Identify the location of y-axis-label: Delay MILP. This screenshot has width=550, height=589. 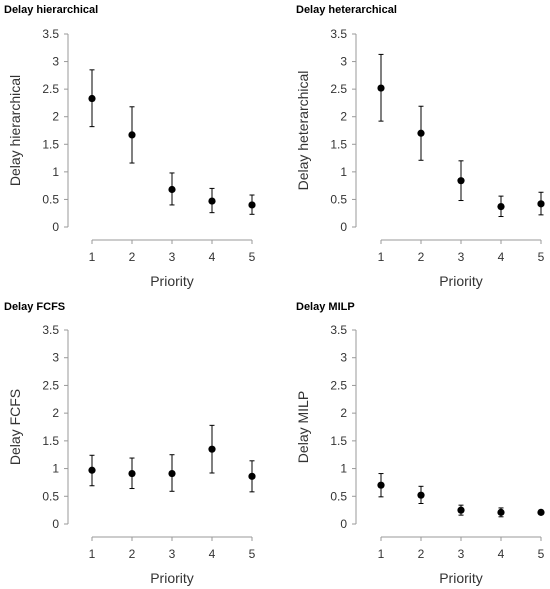
(303, 427).